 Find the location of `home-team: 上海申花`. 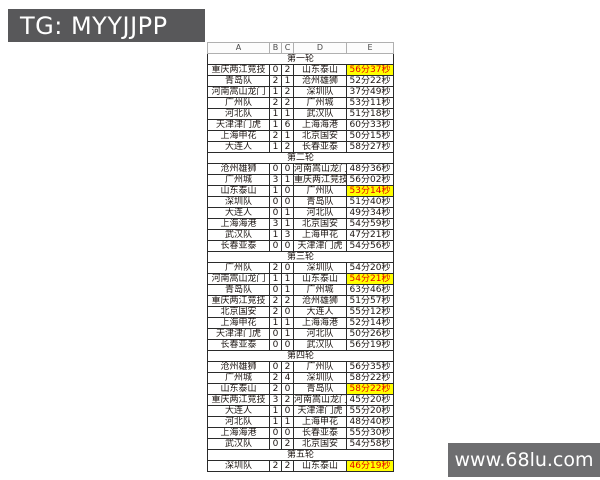

home-team: 上海申花 is located at coordinates (238, 323).